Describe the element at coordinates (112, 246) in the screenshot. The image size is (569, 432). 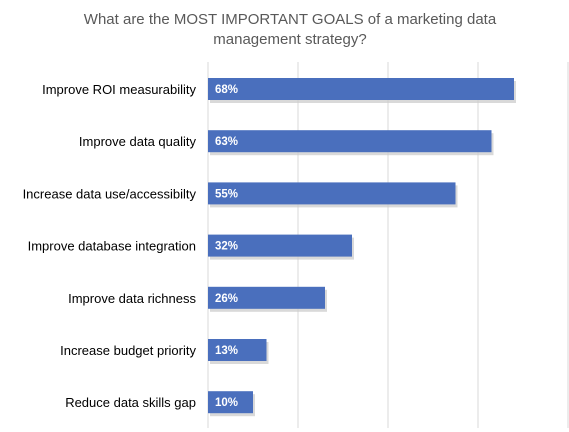
I see `category-label: Improve database integration` at that location.